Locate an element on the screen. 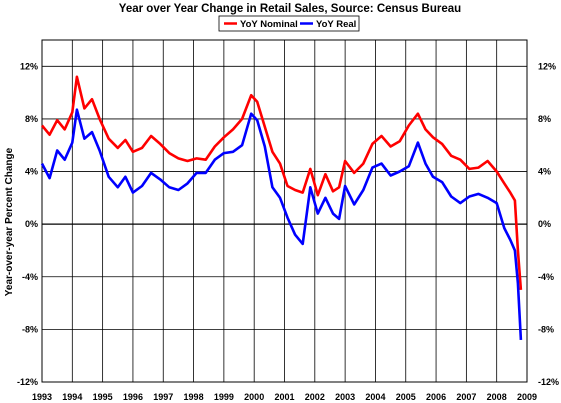 The width and height of the screenshot is (561, 403). y-tick-label-right: -8% is located at coordinates (546, 329).